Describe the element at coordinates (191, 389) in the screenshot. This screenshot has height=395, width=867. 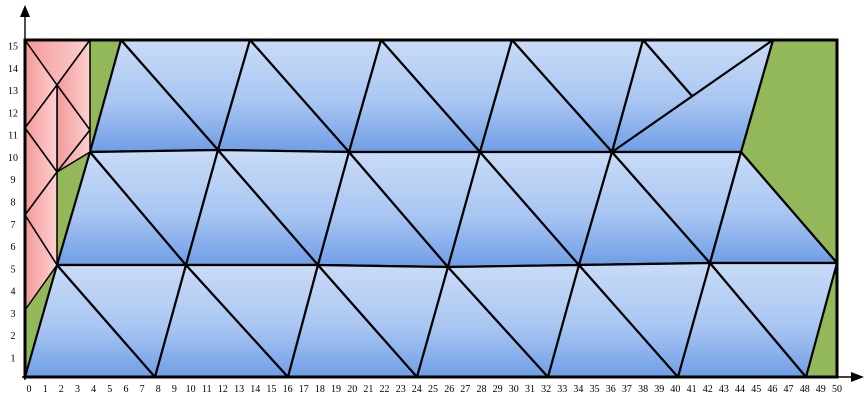
I see `x-tick-label: 10` at that location.